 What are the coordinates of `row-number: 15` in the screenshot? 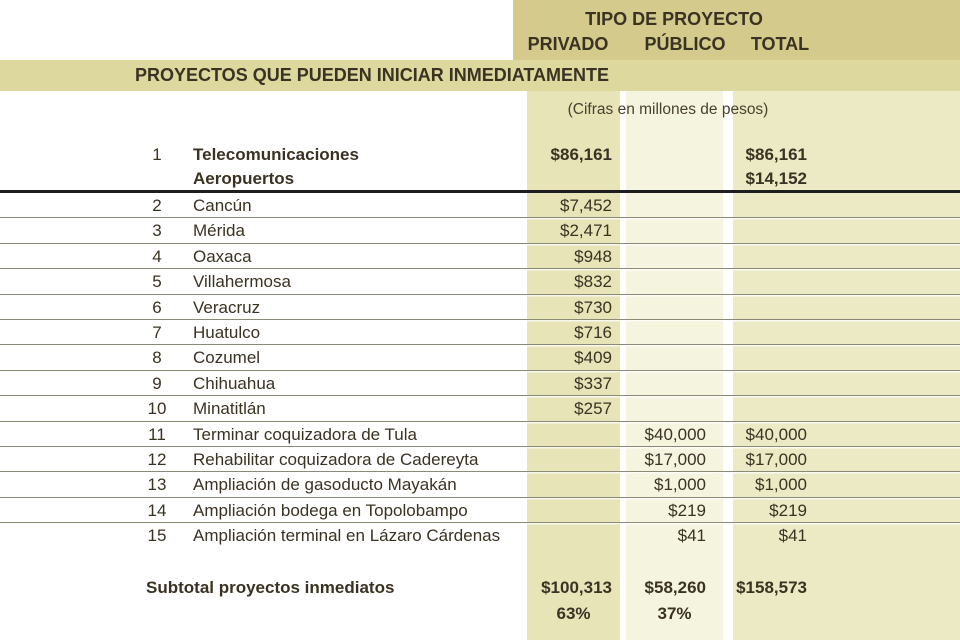 It's located at (157, 536).